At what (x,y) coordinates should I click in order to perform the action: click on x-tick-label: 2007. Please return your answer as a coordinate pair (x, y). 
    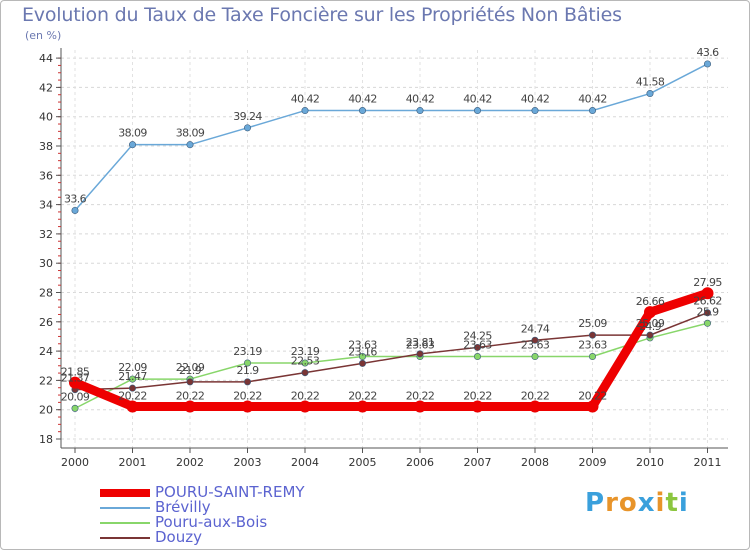
    Looking at the image, I should click on (478, 462).